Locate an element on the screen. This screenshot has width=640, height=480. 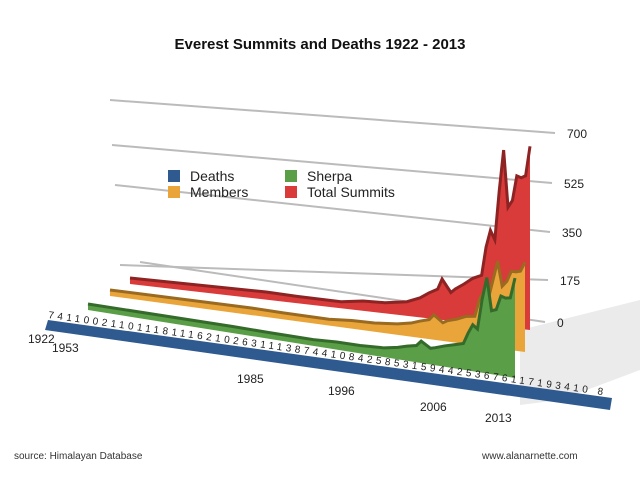
x-tick-label: 1953 is located at coordinates (65, 348).